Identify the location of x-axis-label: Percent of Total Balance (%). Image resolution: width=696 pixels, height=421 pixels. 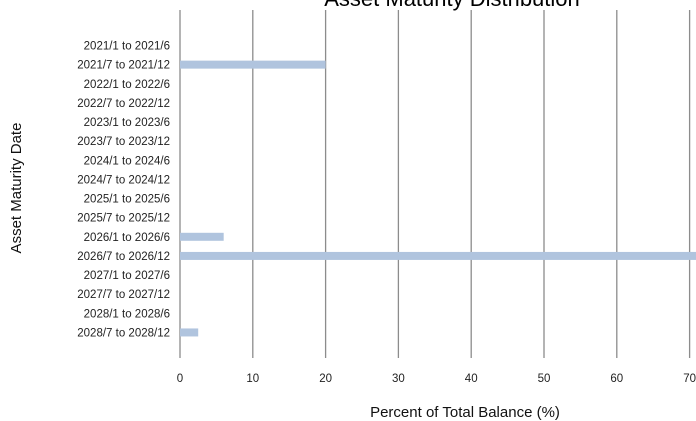
(465, 412).